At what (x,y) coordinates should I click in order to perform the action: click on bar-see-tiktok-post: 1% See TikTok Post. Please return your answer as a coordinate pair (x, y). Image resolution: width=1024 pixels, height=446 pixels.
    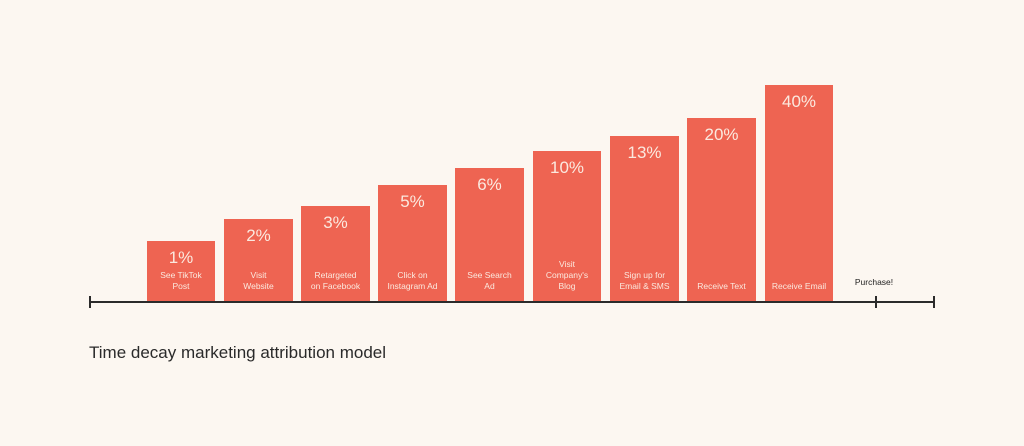
    Looking at the image, I should click on (181, 271).